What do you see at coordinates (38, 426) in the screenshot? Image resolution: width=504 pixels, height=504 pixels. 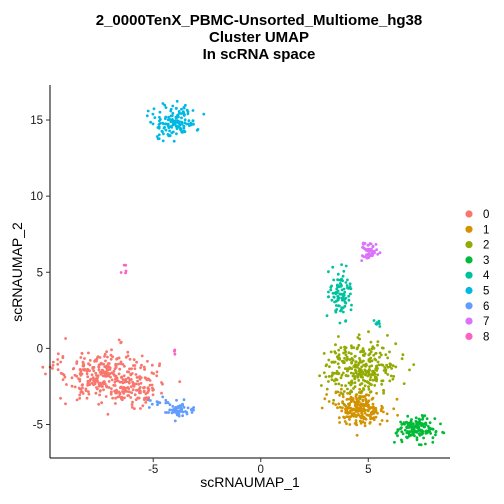 I see `y-tick-label: -5` at bounding box center [38, 426].